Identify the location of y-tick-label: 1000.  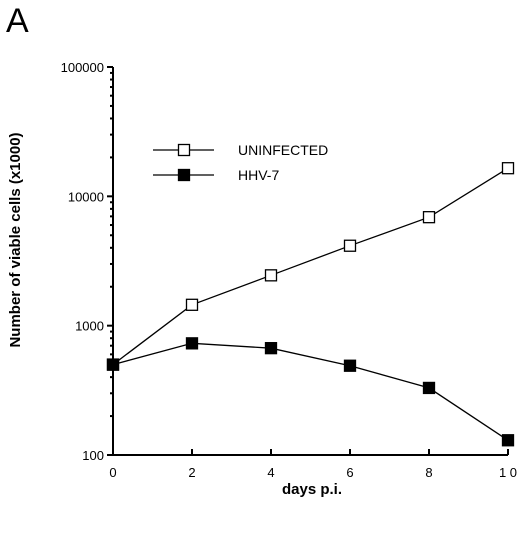
(89, 326).